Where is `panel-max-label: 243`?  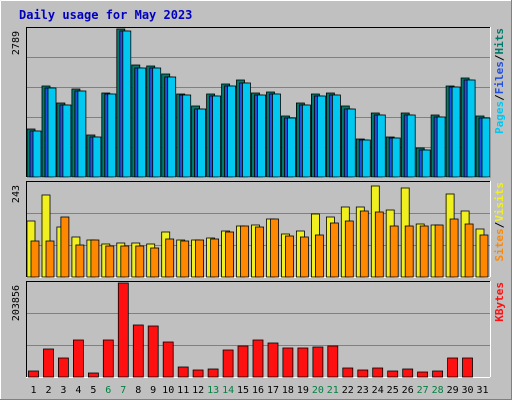 panel-max-label: 243 is located at coordinates (16, 194).